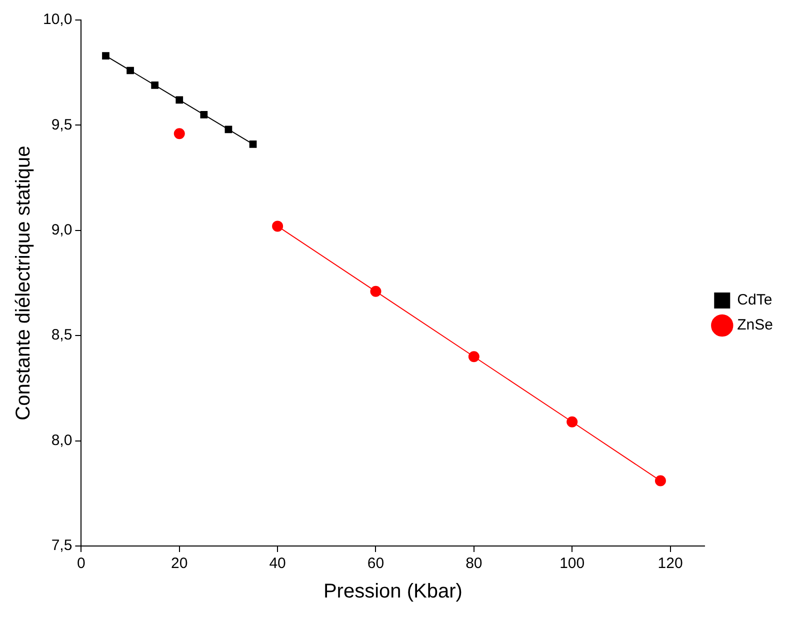  Describe the element at coordinates (755, 325) in the screenshot. I see `legend-label: ZnSe` at that location.